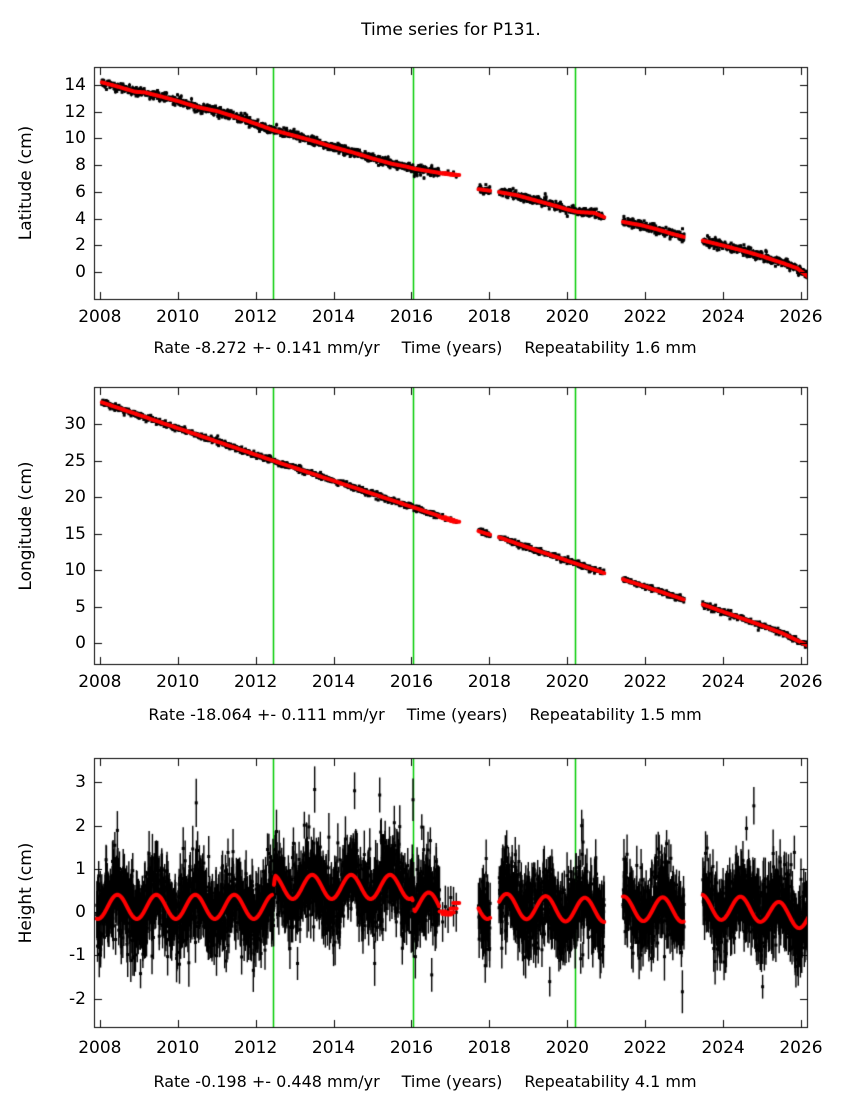 This screenshot has width=850, height=1100. I want to click on latitude-time-axis-label: Time (years), so click(452, 347).